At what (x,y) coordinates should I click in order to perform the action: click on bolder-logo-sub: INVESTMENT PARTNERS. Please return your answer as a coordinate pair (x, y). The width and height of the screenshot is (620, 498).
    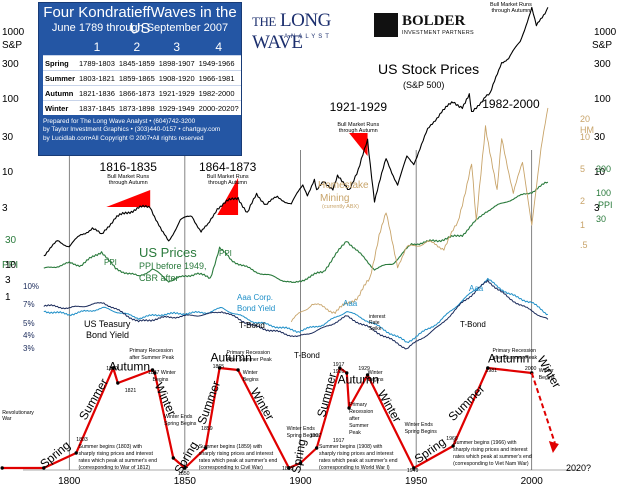
    Looking at the image, I should click on (438, 33).